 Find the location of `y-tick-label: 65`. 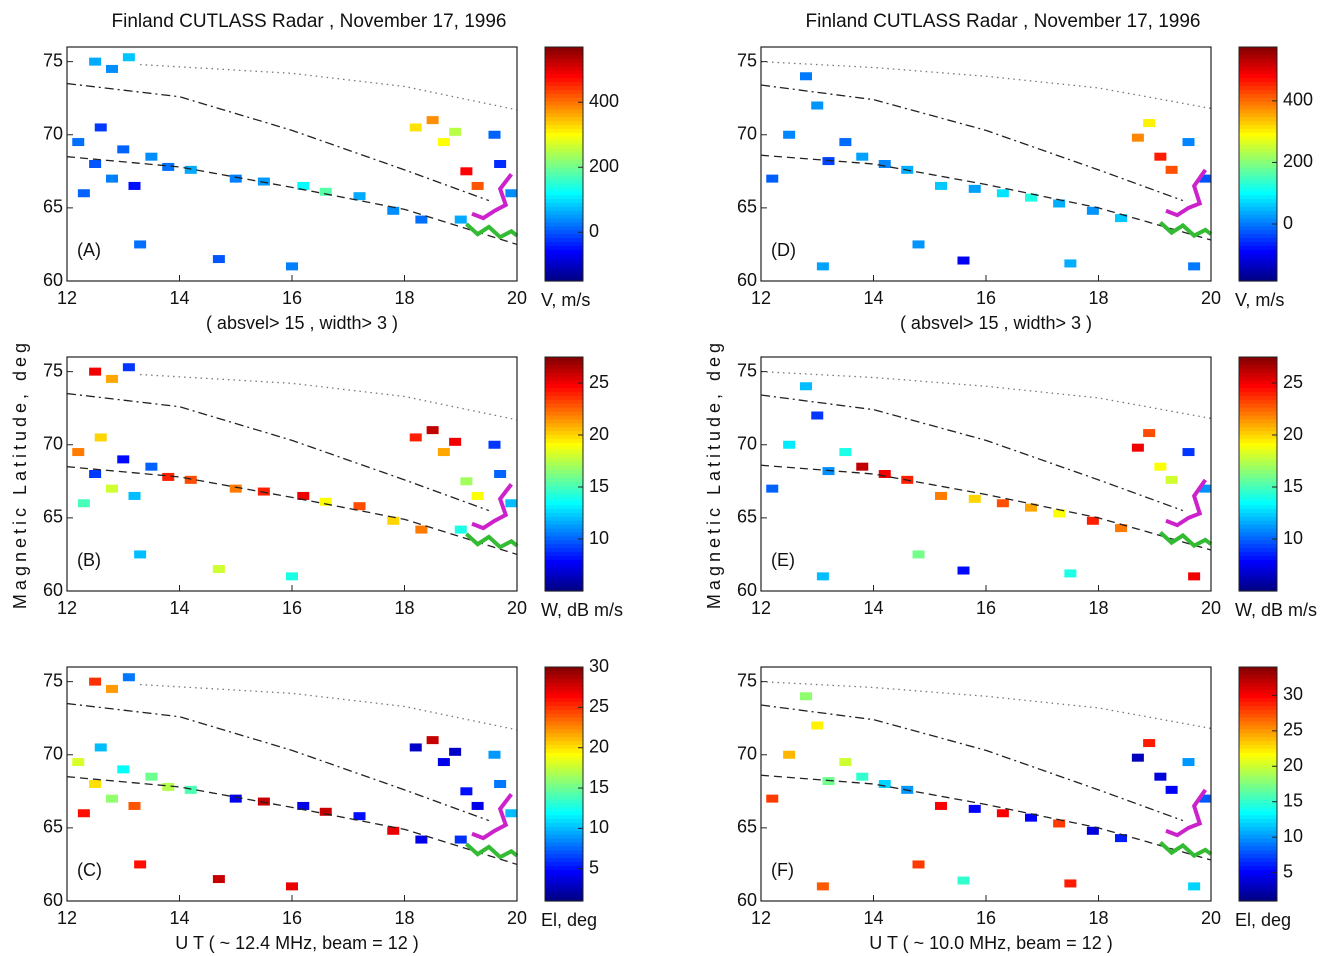

y-tick-label: 65 is located at coordinates (53, 517).